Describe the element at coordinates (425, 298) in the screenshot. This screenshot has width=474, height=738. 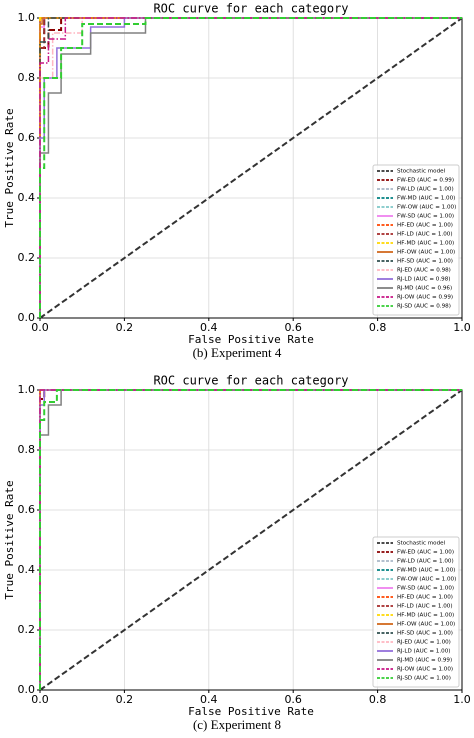
I see `legend-label: RJ-OW (AUC = 0.99)` at that location.